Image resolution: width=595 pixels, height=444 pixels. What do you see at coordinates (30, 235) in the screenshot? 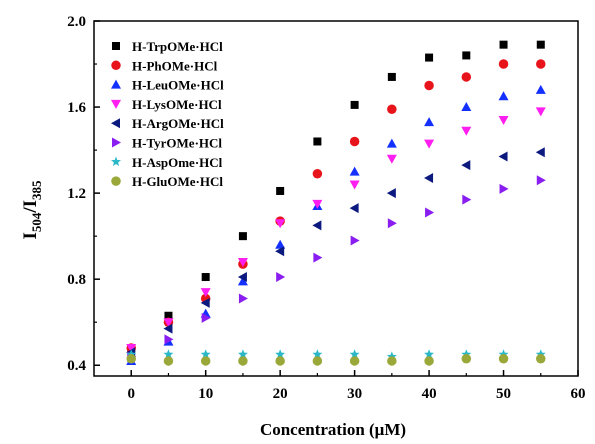
I see `y-axis-title-main: I` at bounding box center [30, 235].